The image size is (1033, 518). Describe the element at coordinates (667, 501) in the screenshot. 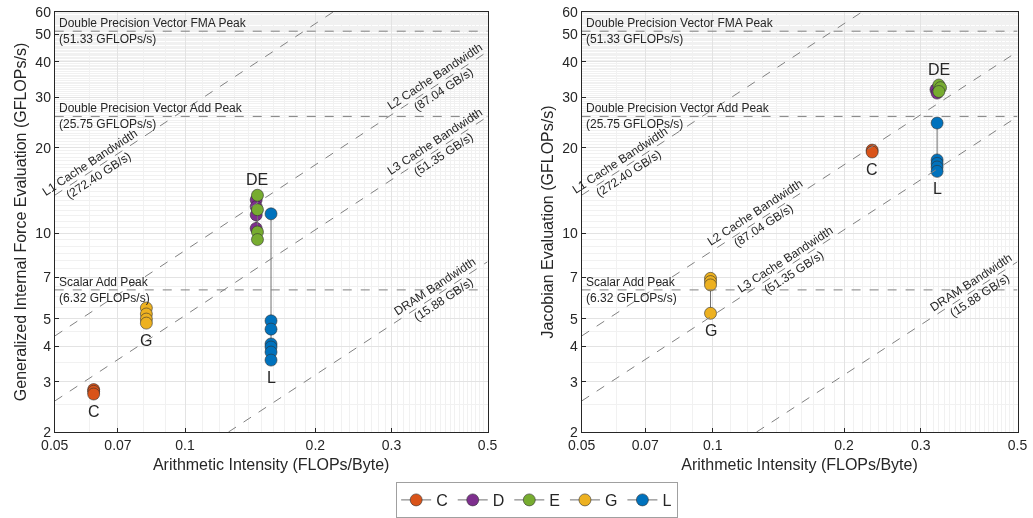

I see `legend-label: L` at that location.